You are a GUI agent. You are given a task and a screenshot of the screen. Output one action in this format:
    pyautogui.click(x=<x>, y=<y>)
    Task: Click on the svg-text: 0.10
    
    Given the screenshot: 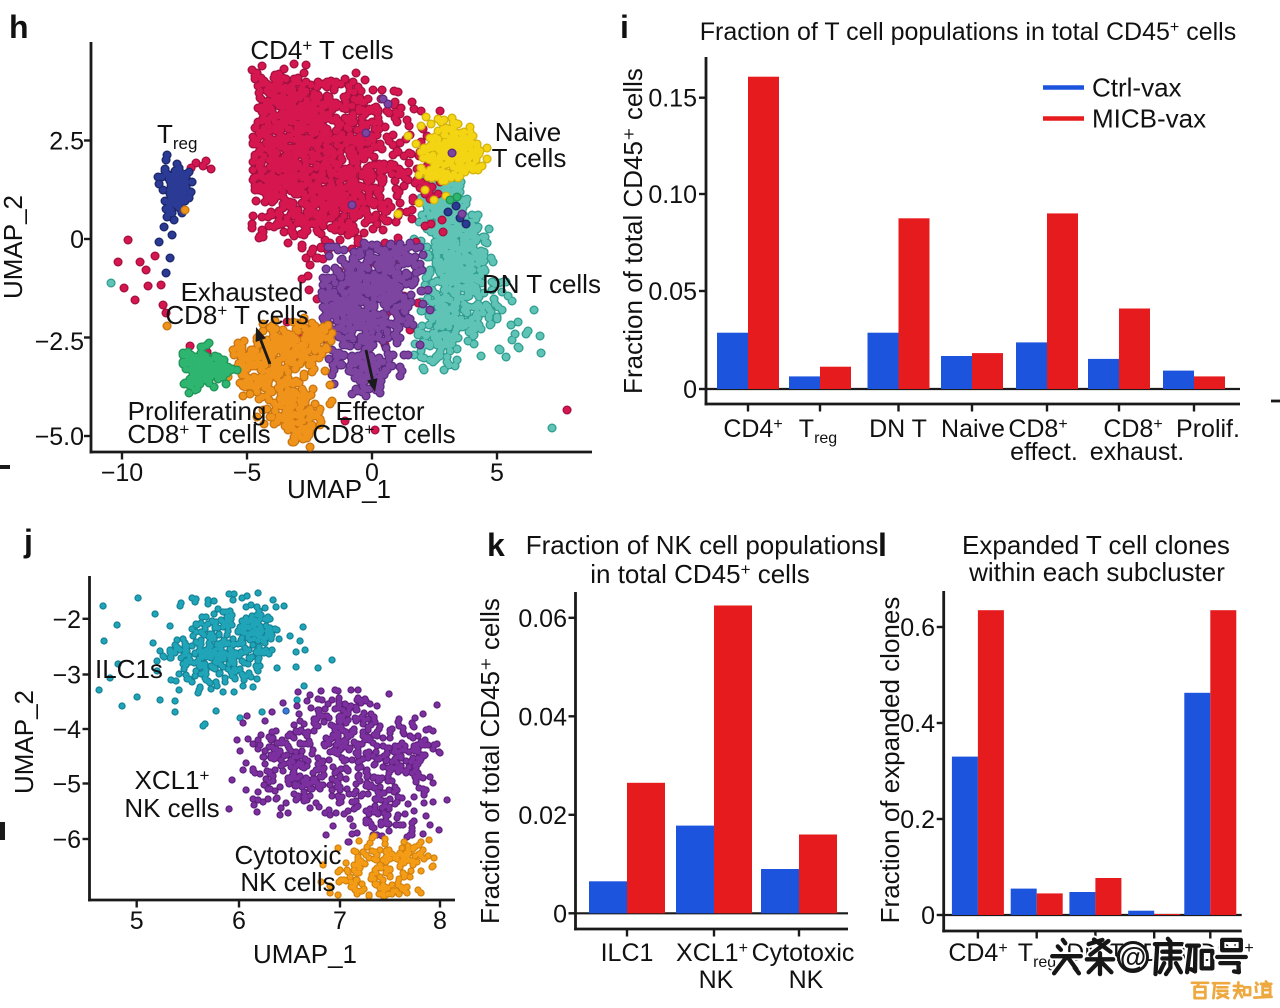 What is the action you would take?
    pyautogui.click(x=672, y=195)
    